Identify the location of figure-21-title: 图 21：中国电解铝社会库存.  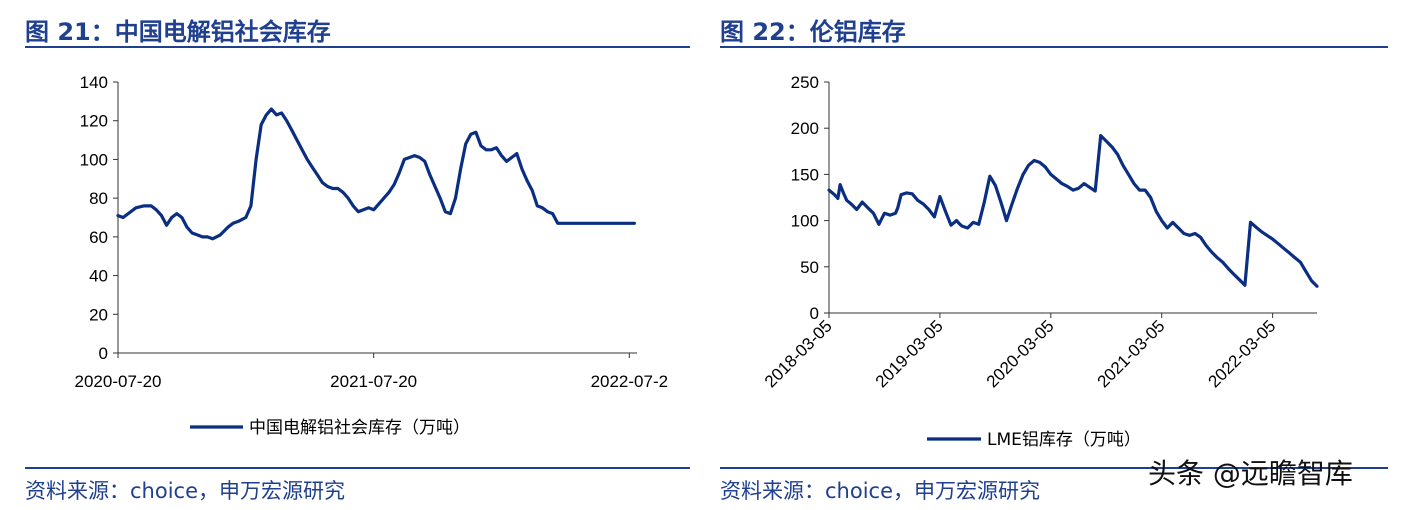
(178, 32).